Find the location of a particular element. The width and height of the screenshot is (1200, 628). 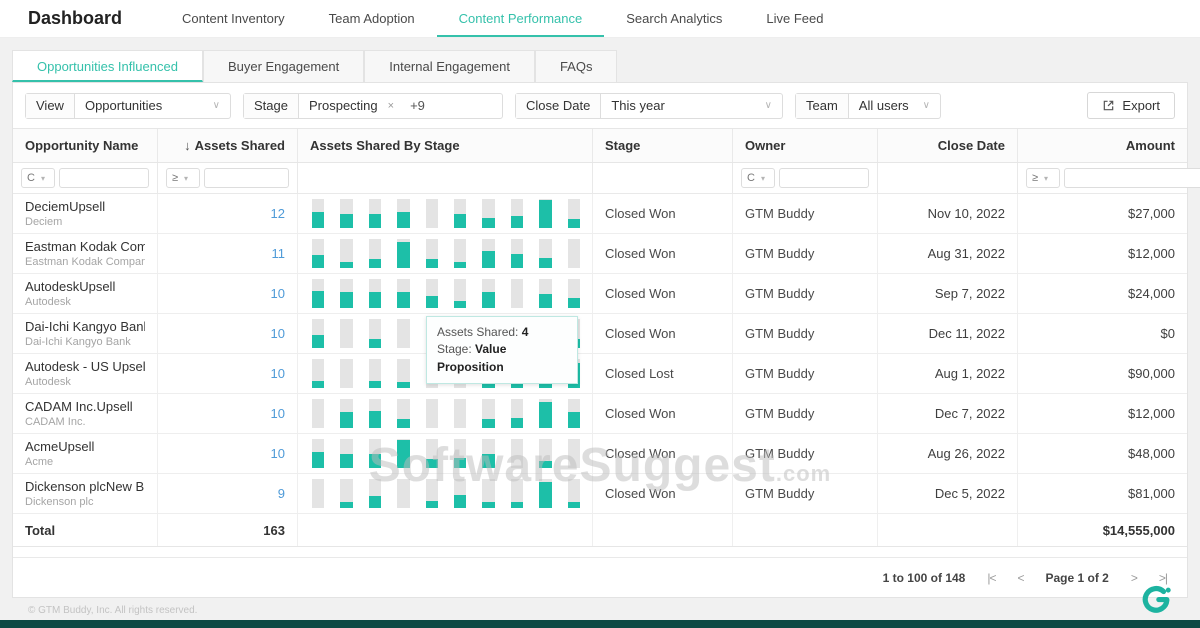

next-page-icon: > is located at coordinates (1134, 577).